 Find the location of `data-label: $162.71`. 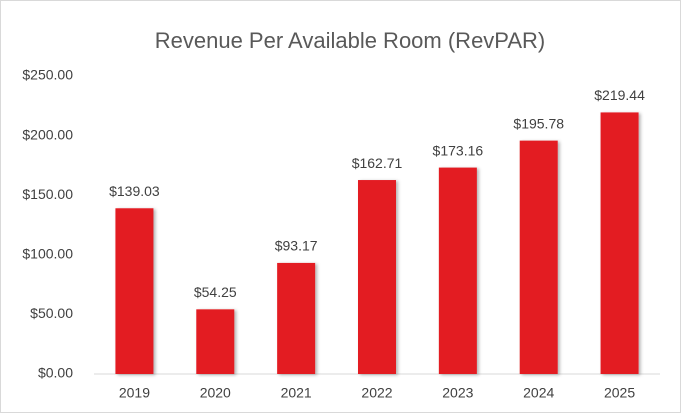

data-label: $162.71 is located at coordinates (377, 163).